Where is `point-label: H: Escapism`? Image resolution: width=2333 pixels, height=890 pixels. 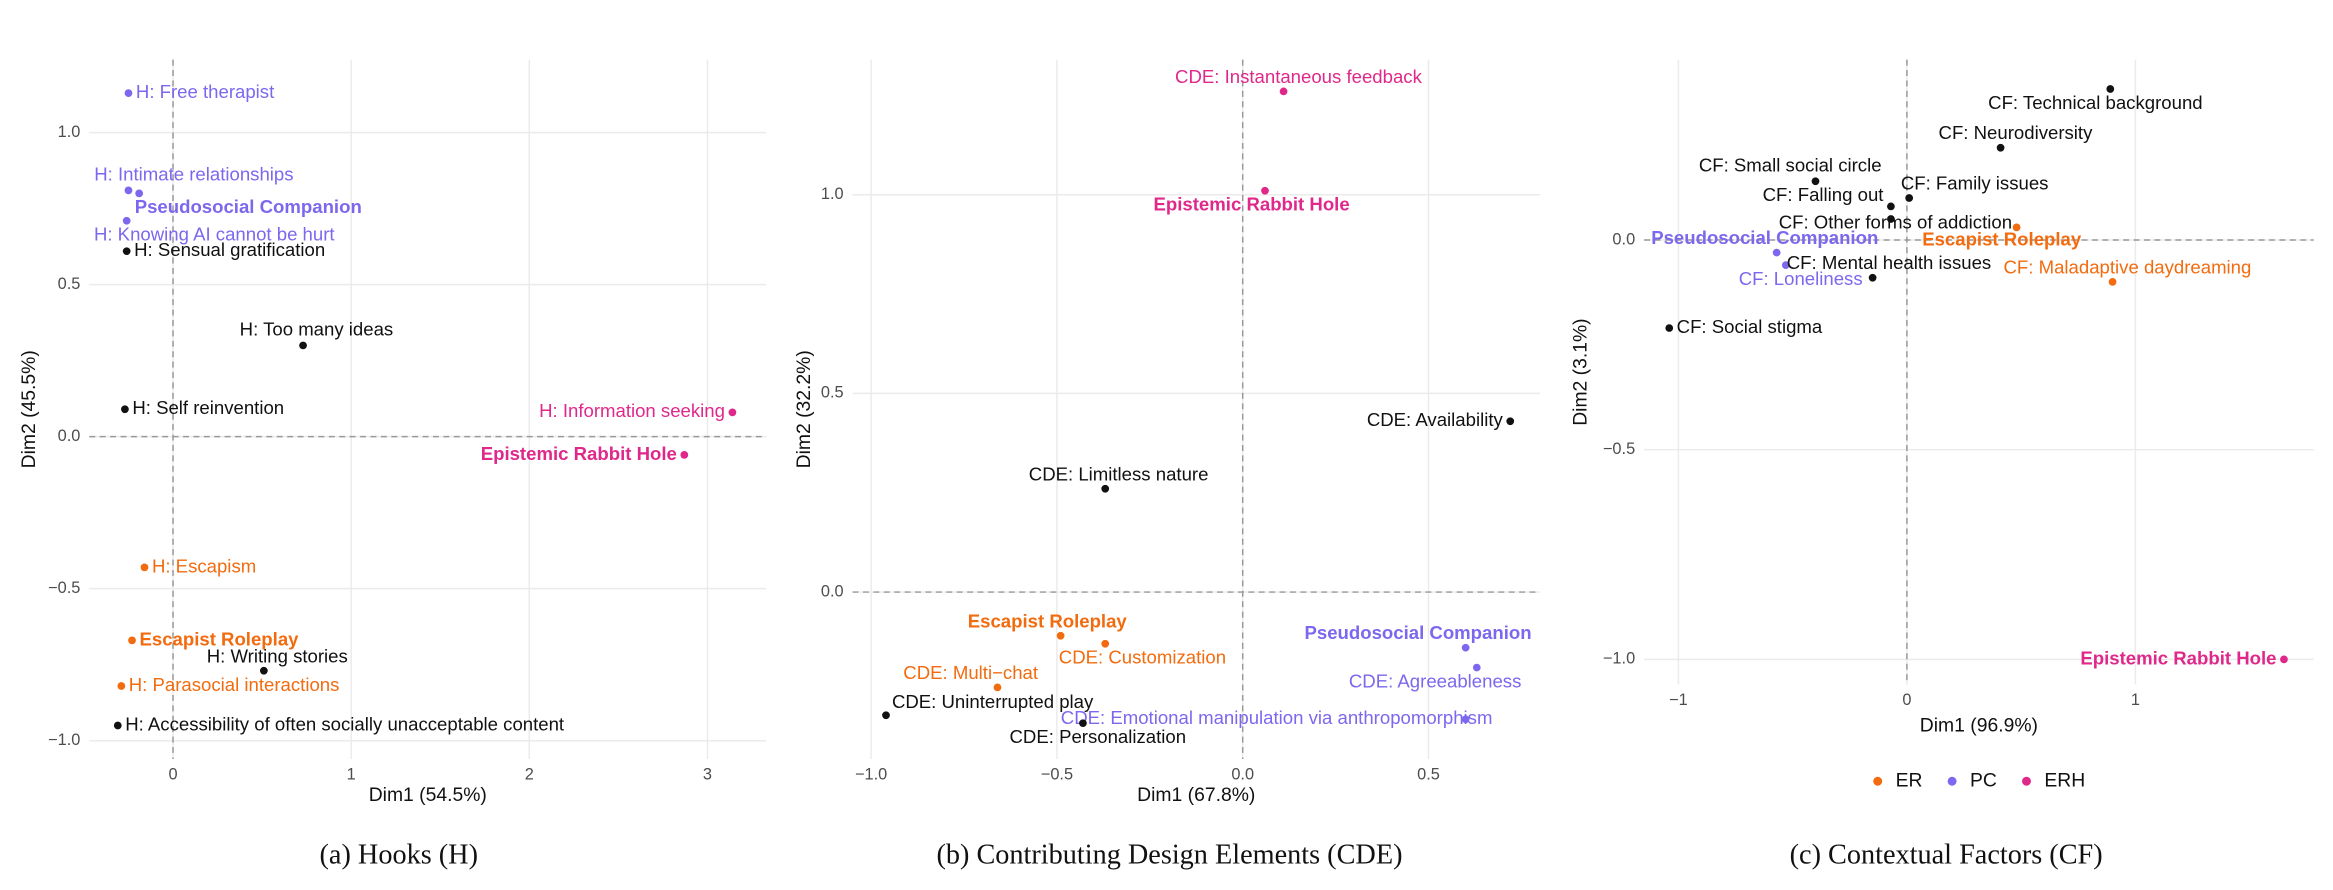
point-label: H: Escapism is located at coordinates (204, 565).